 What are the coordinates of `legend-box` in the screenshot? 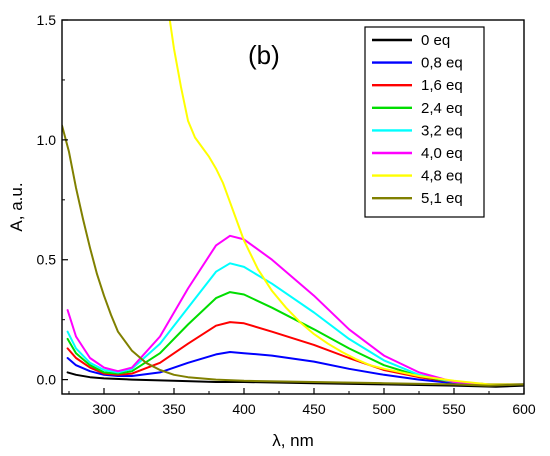 It's located at (424, 122).